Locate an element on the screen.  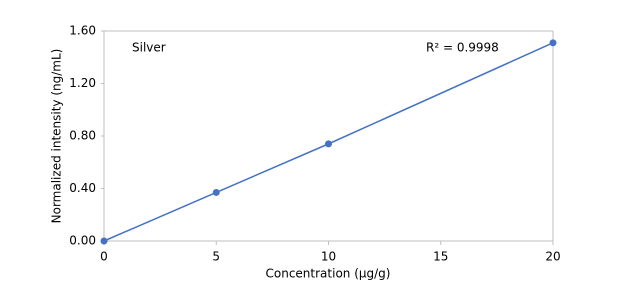
x-tick-label: 15 is located at coordinates (440, 257).